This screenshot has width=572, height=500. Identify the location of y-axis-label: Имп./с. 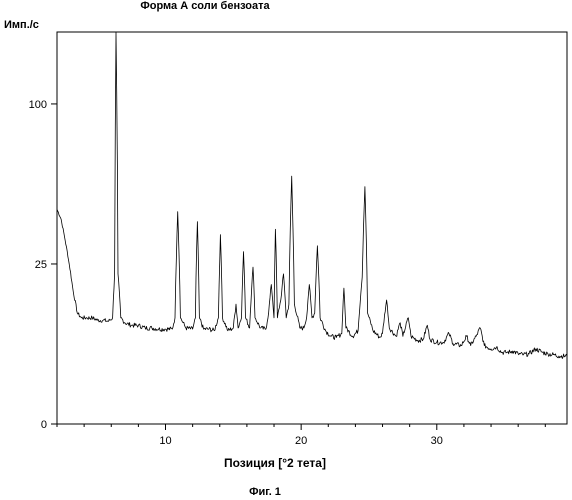
(21, 25).